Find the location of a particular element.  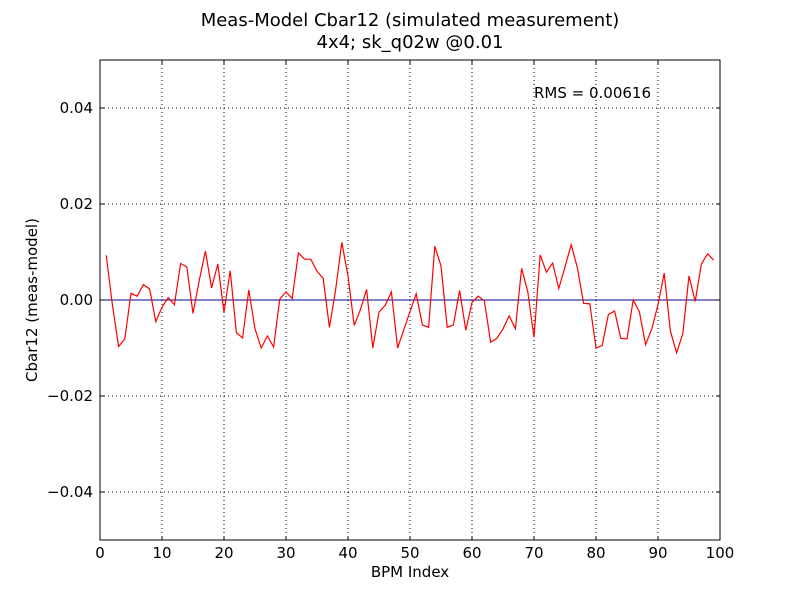

x-tick-label: 90 is located at coordinates (657, 553).